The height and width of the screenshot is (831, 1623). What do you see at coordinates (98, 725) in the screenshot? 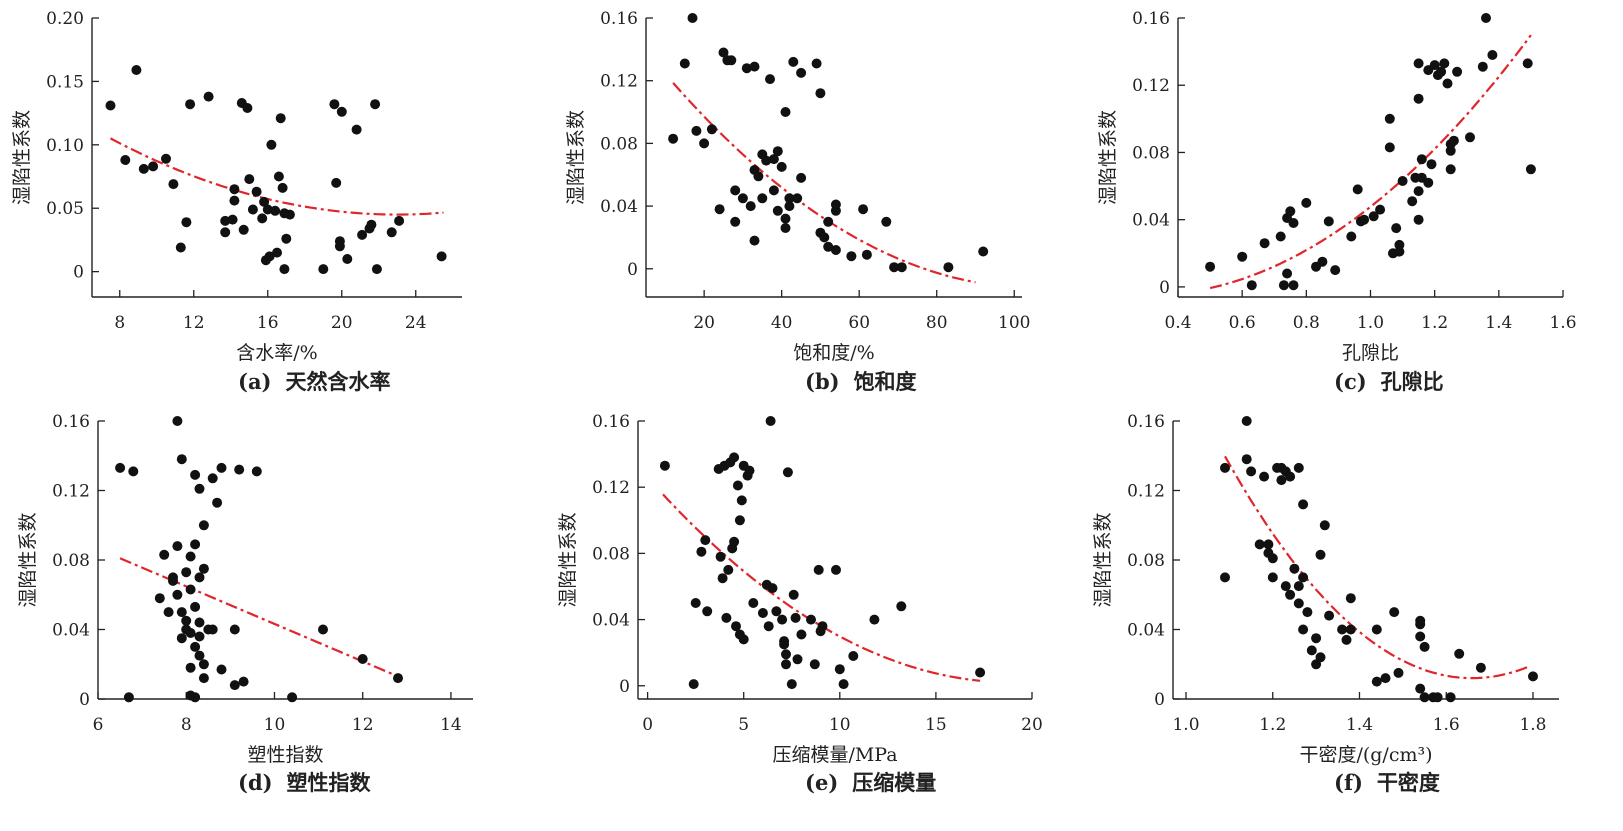
I see `x-tick-label: 6` at bounding box center [98, 725].